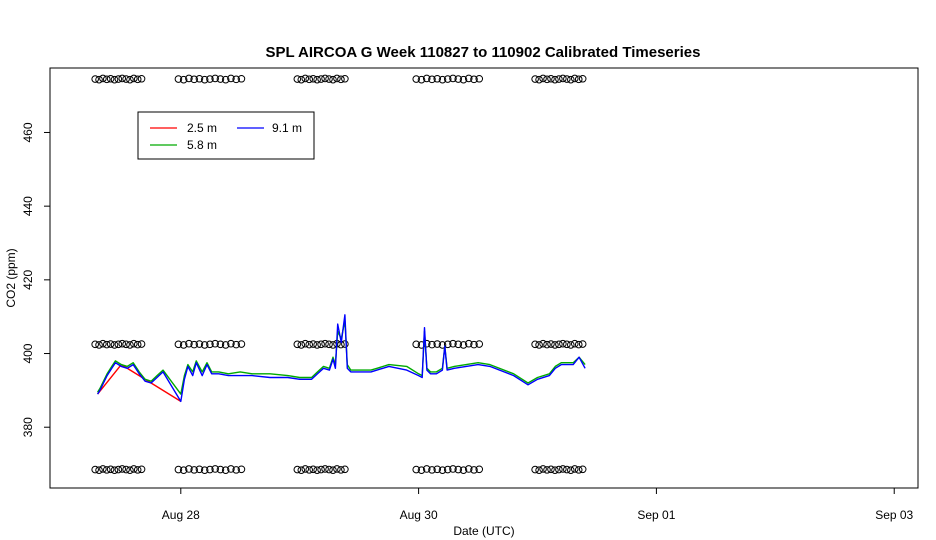  I want to click on series-line-5-8-m, so click(341, 357).